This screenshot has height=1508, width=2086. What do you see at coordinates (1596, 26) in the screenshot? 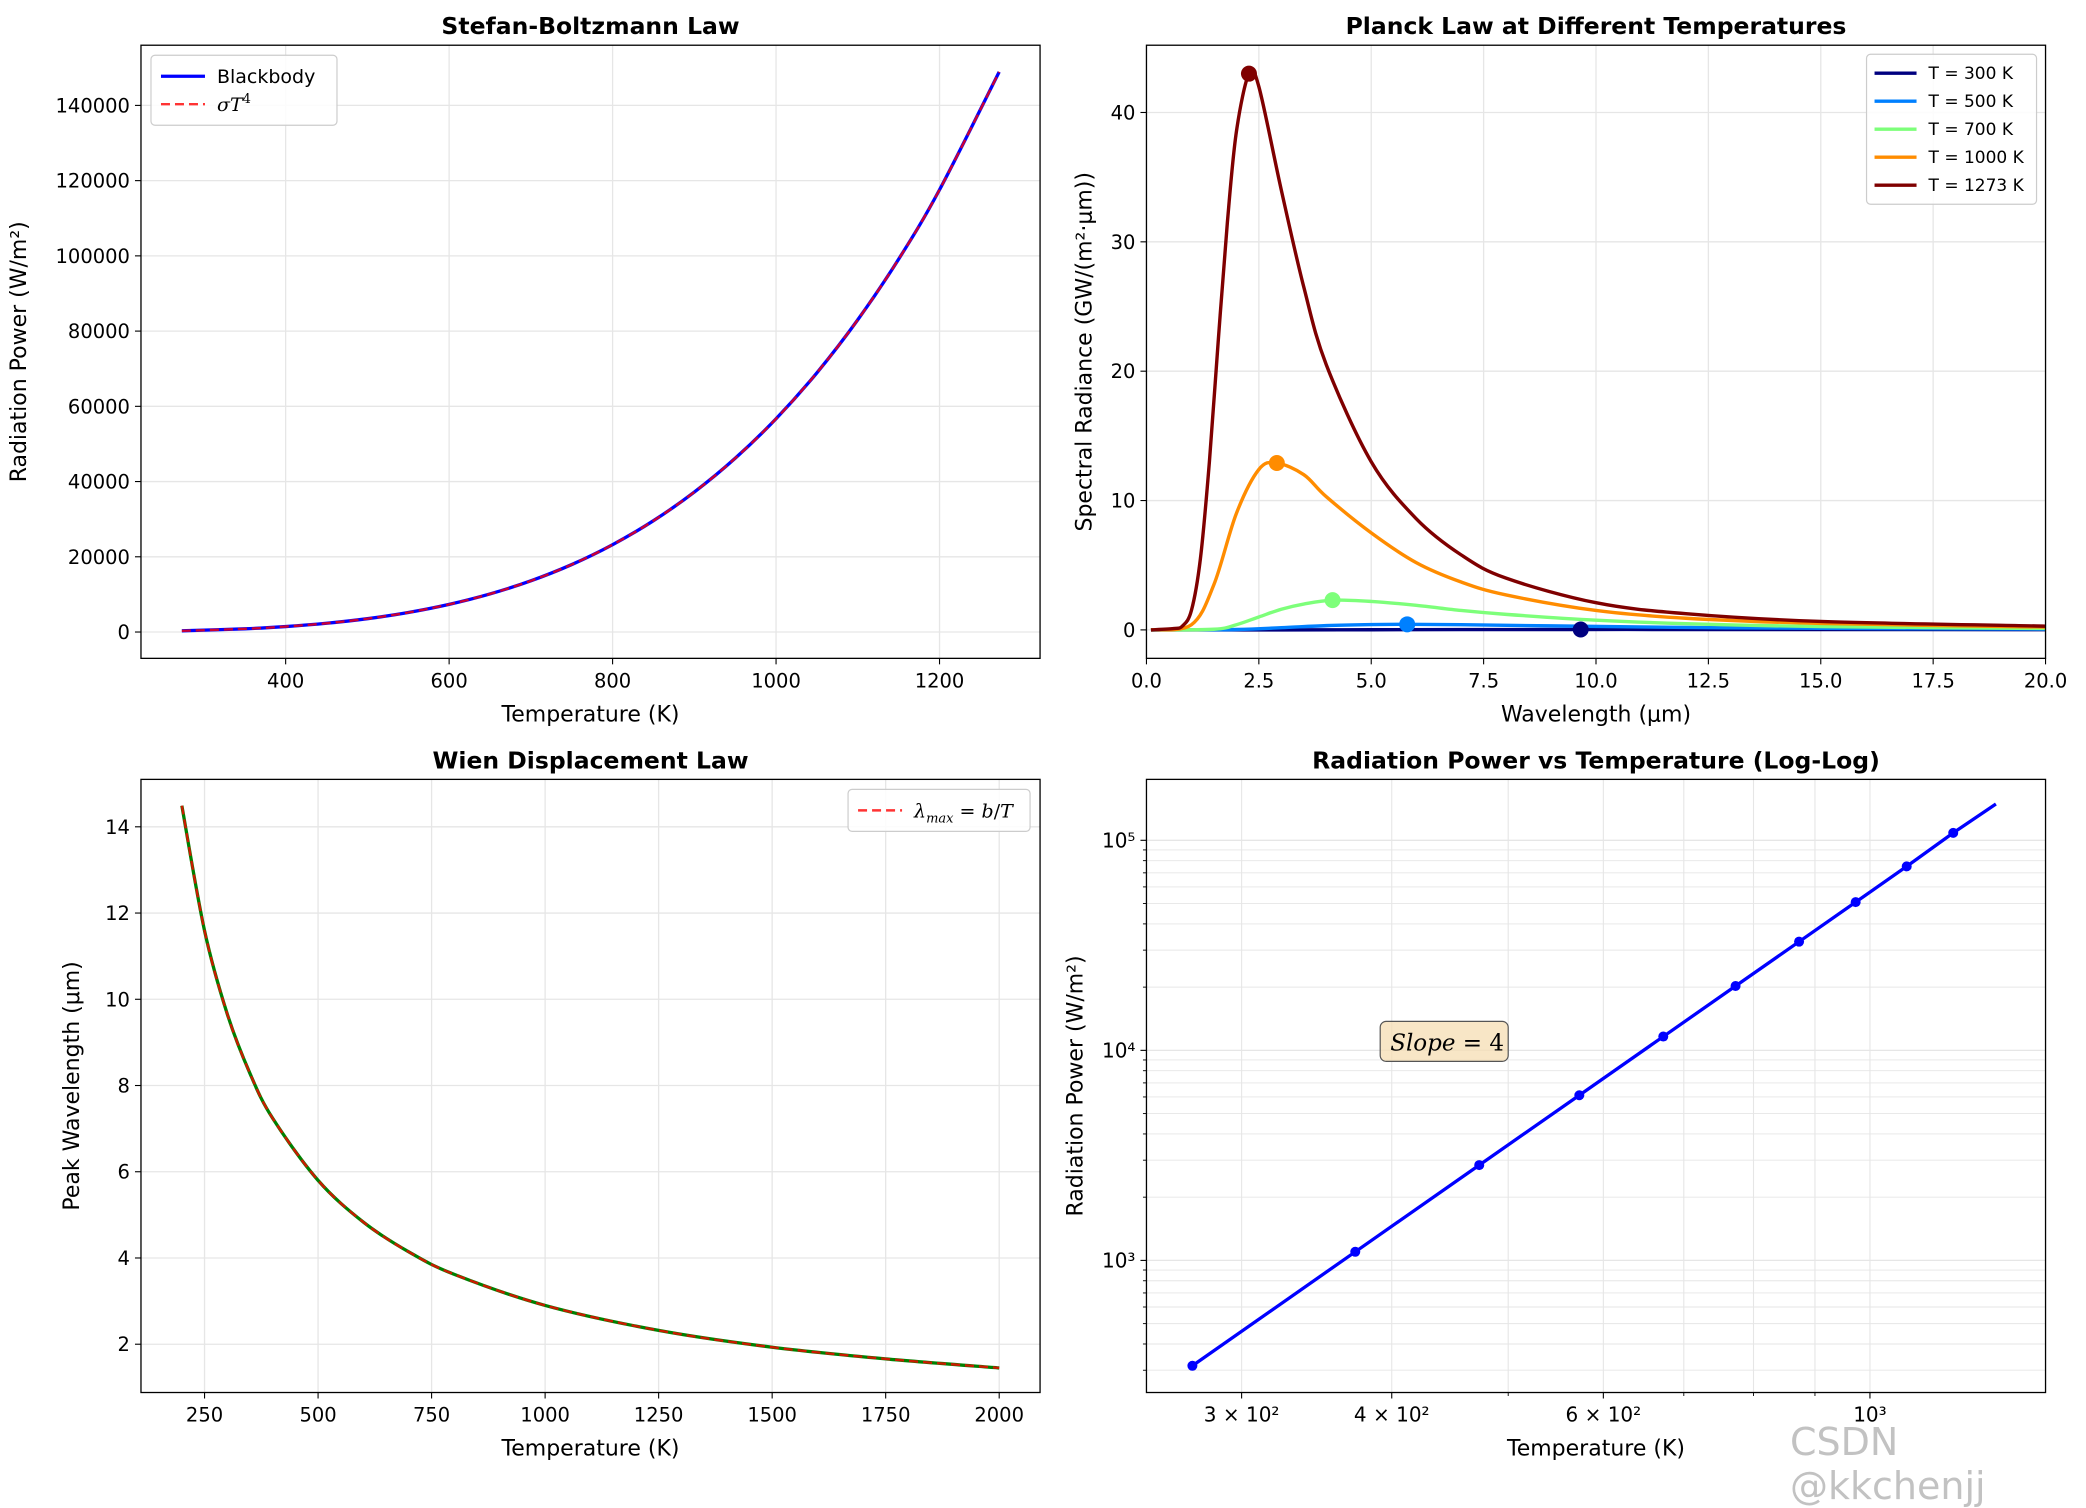
I see `chart-title: Planck Law at Different Temperatures` at bounding box center [1596, 26].